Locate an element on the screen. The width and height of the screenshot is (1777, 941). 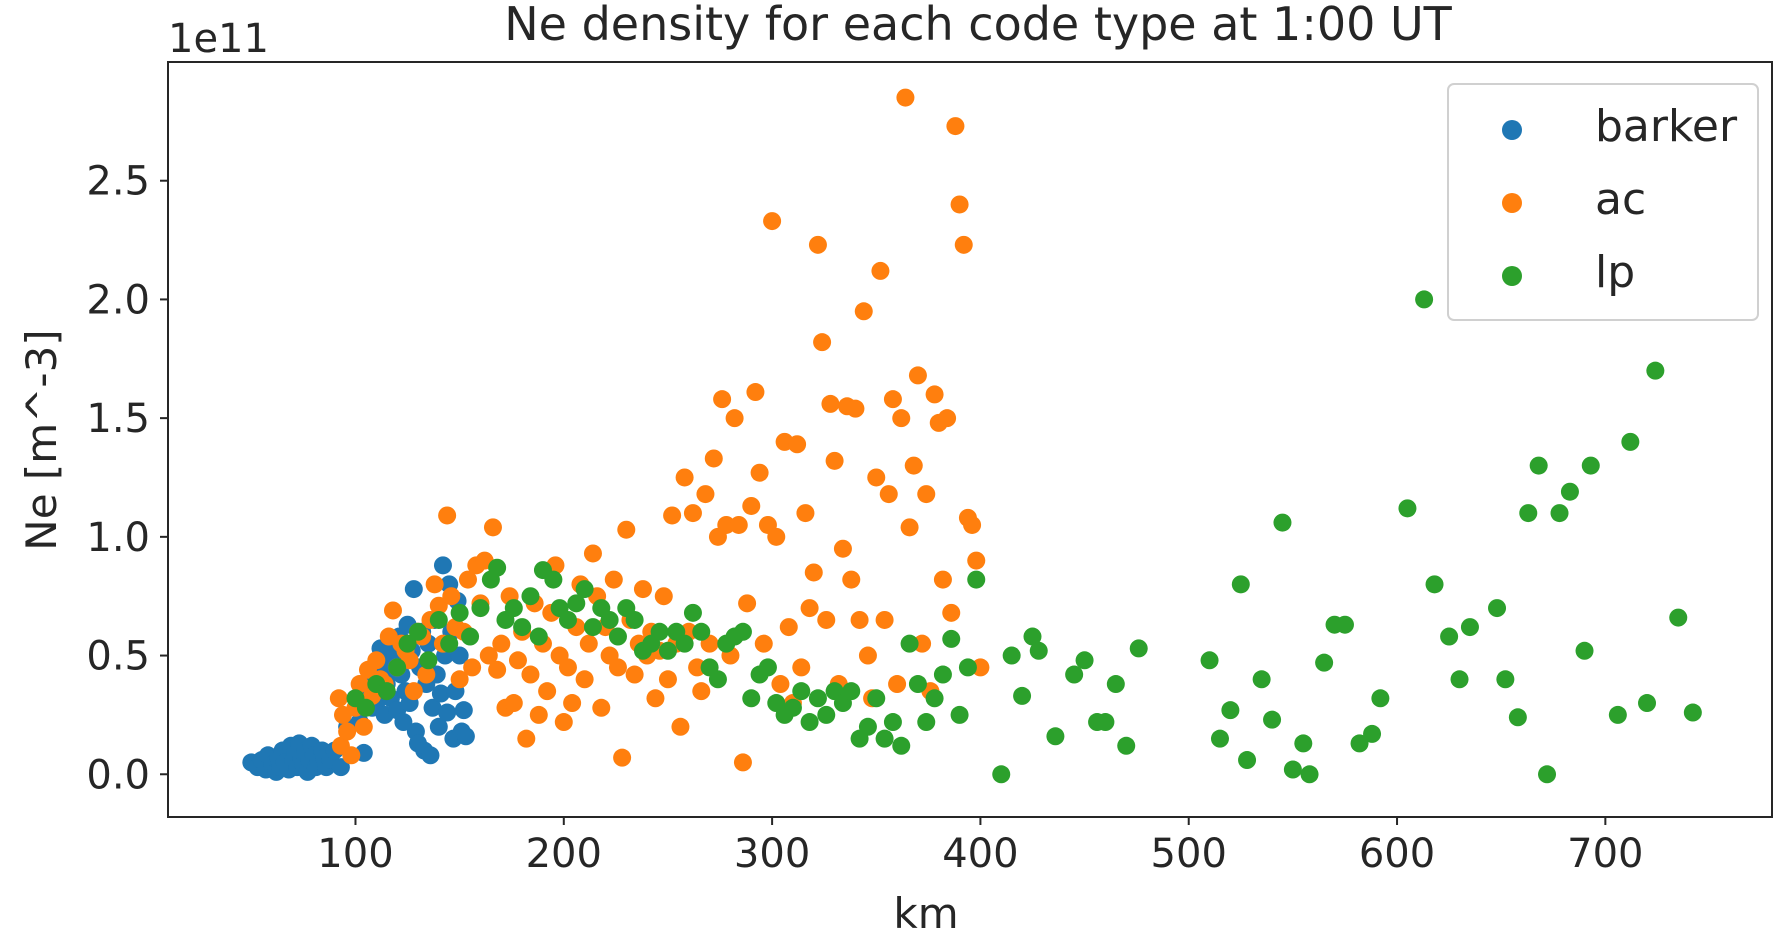
y-tick-label-2: 1.0 is located at coordinates (118, 538).